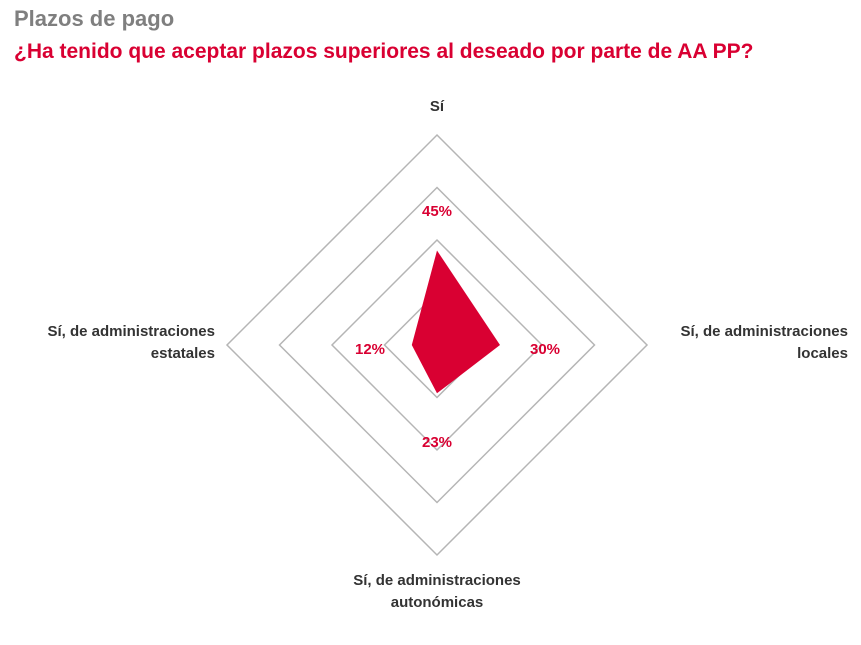  Describe the element at coordinates (545, 349) in the screenshot. I see `value-label-2: 30%` at that location.